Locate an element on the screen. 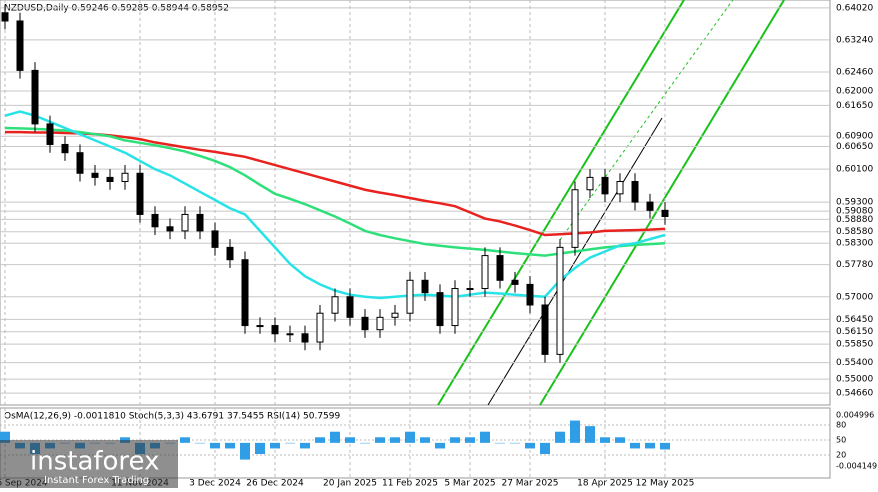 This screenshot has height=492, width=878. osma-tick-label: 0.004996 is located at coordinates (855, 415).